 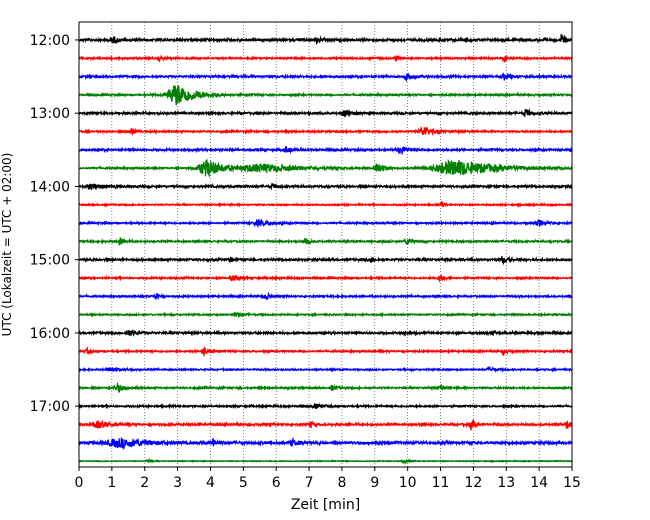 What do you see at coordinates (50, 41) in the screenshot?
I see `y-tick-label: 12:00` at bounding box center [50, 41].